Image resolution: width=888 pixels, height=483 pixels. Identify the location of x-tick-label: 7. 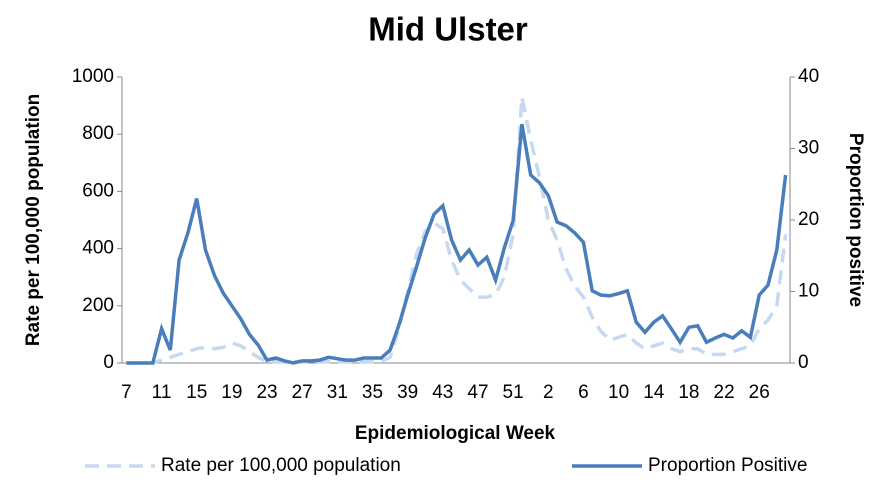
(126, 392).